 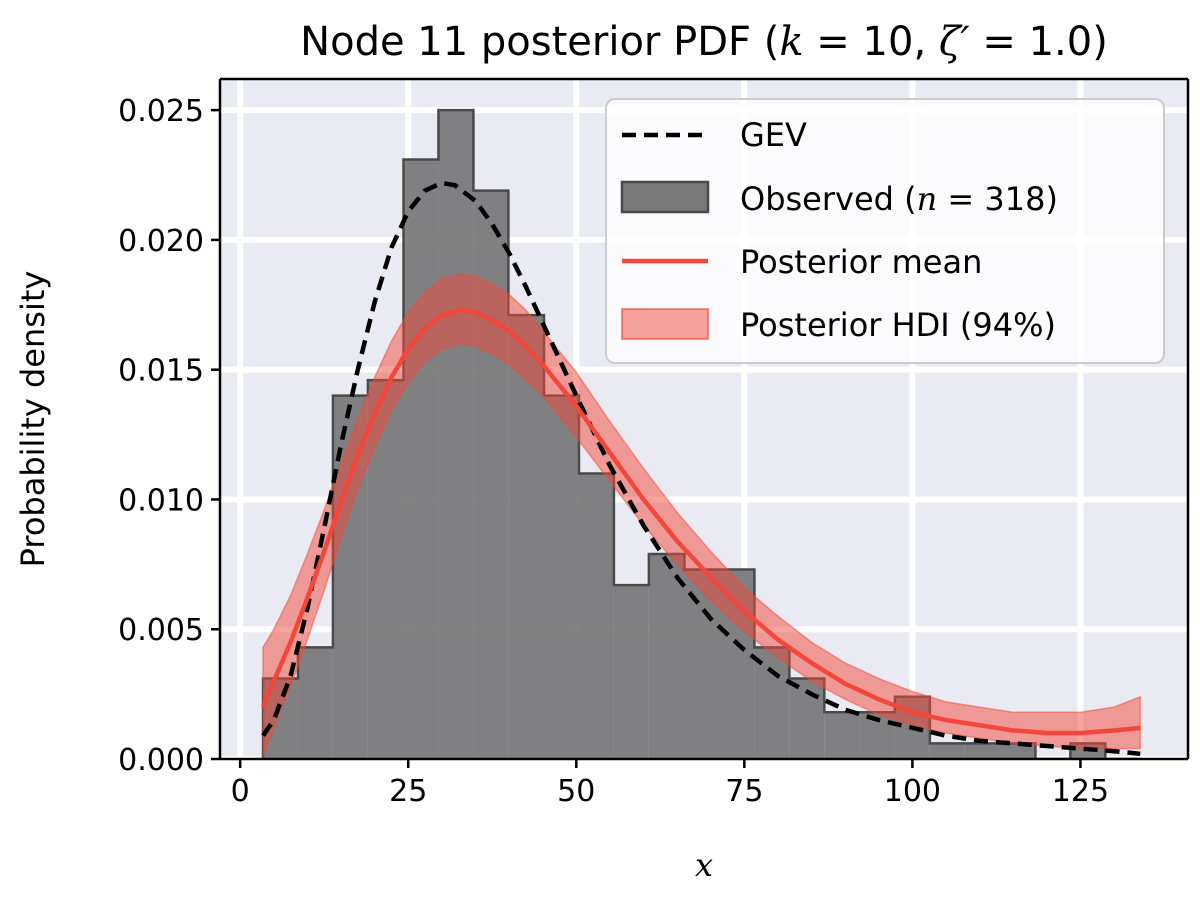 I want to click on x-tick-label: 125, so click(x=1080, y=791).